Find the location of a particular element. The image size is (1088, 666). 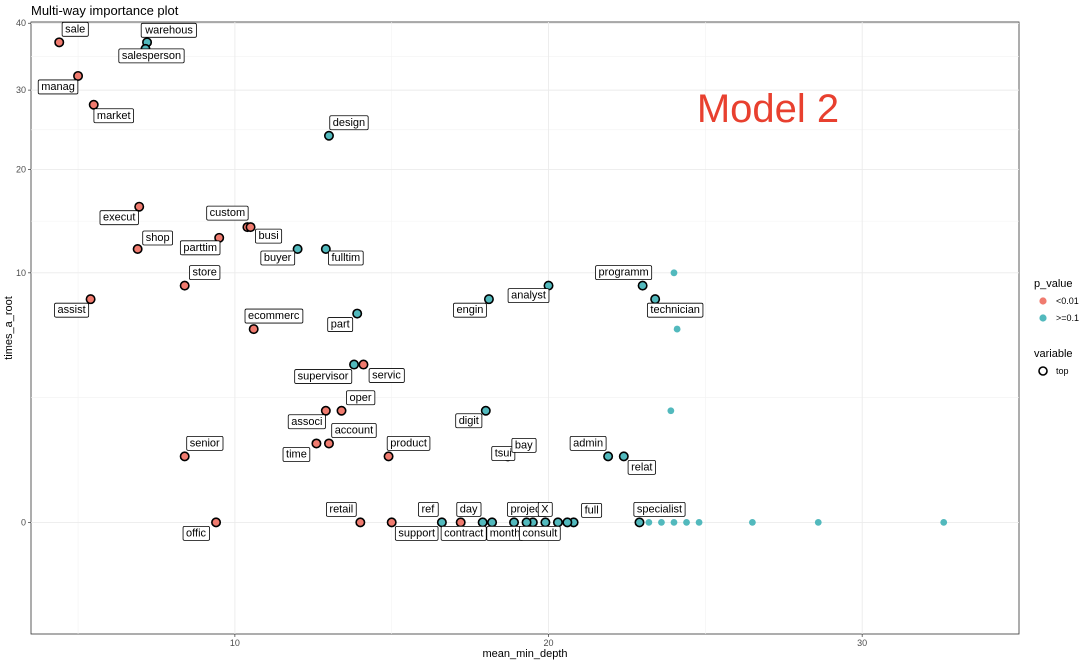

label-text: bay is located at coordinates (524, 445).